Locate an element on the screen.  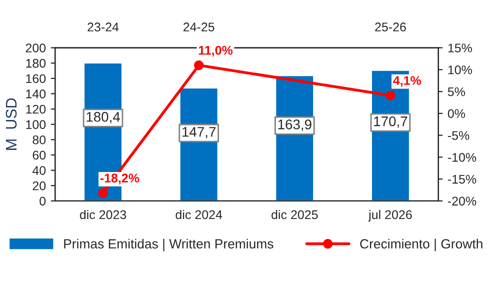
text: 23-24 is located at coordinates (103, 27).